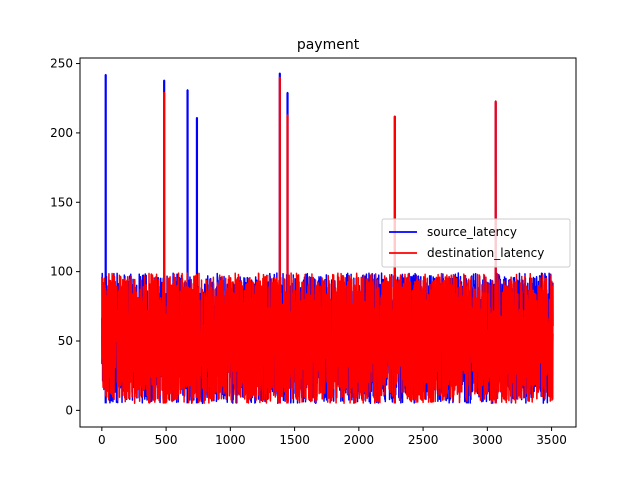 This screenshot has width=640, height=480. What do you see at coordinates (166, 440) in the screenshot?
I see `x-tick-label: 500` at bounding box center [166, 440].